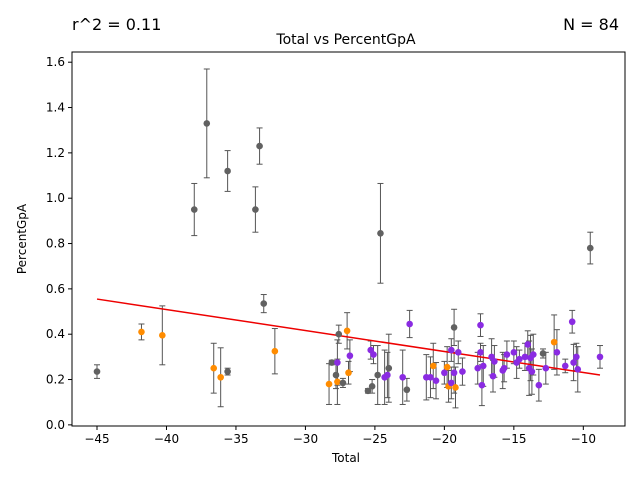 The height and width of the screenshot is (480, 640). What do you see at coordinates (55, 425) in the screenshot?
I see `y-tick-label: 0.0` at bounding box center [55, 425].